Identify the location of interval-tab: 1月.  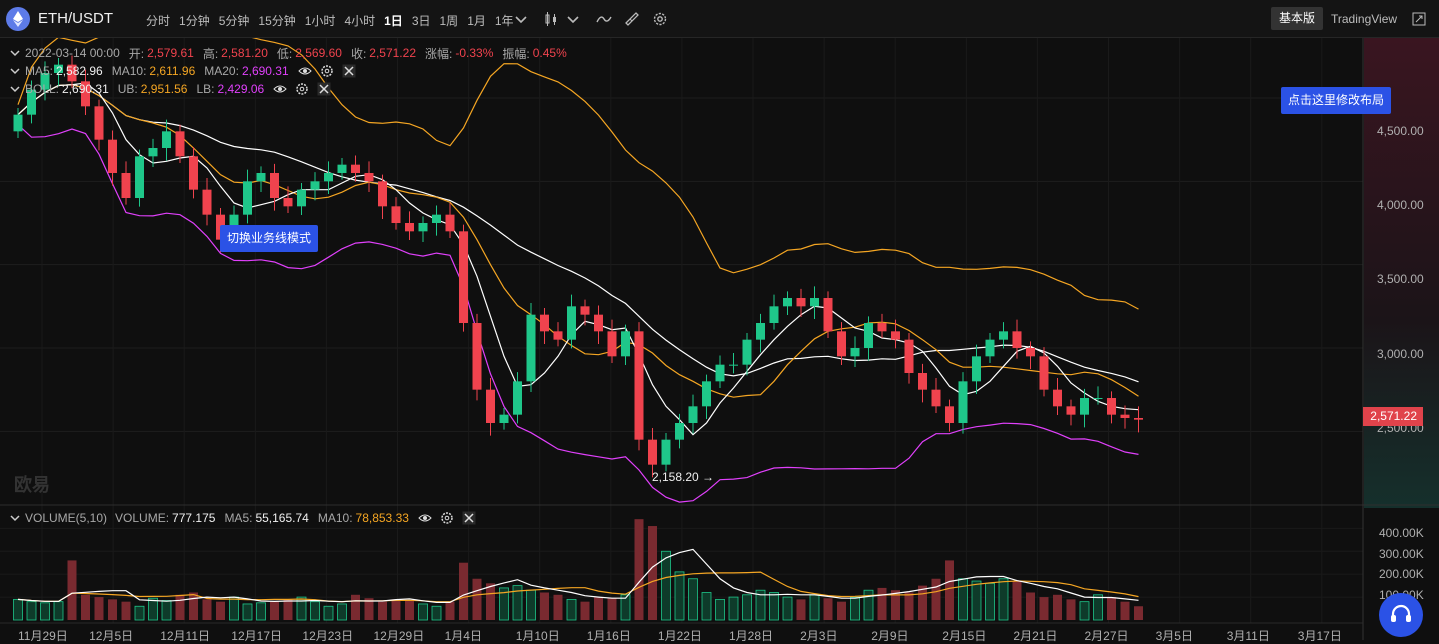
(476, 21).